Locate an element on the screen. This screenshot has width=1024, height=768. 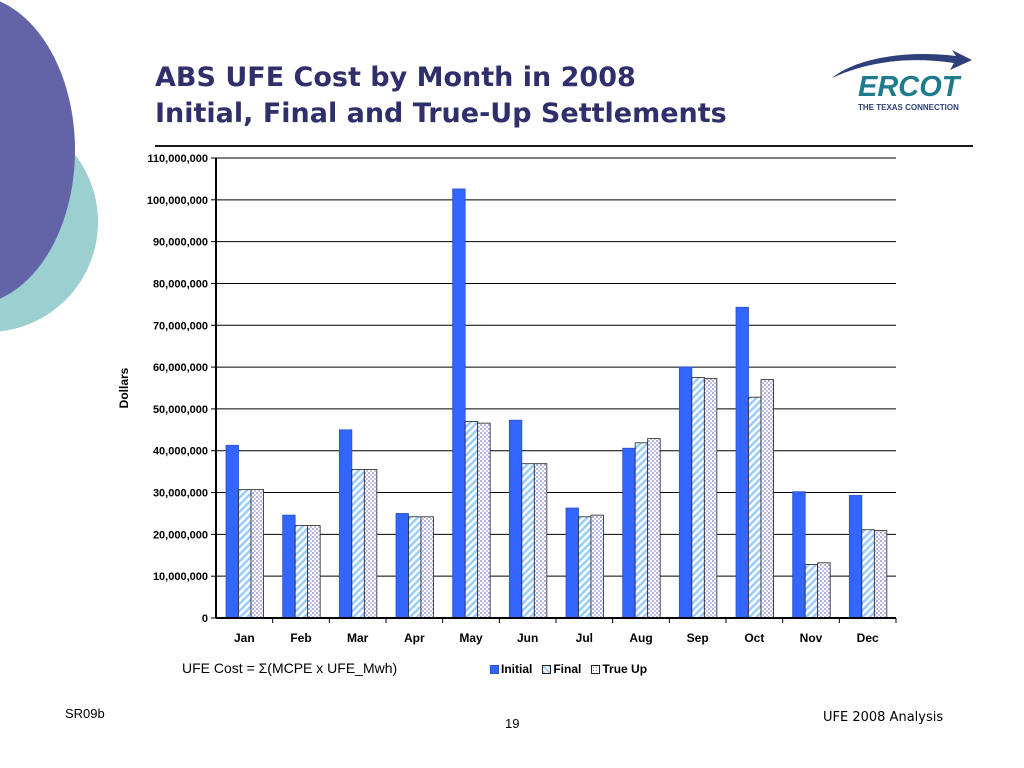
slide-title-line-2: Initial, Final and True-Up Settlements is located at coordinates (441, 113).